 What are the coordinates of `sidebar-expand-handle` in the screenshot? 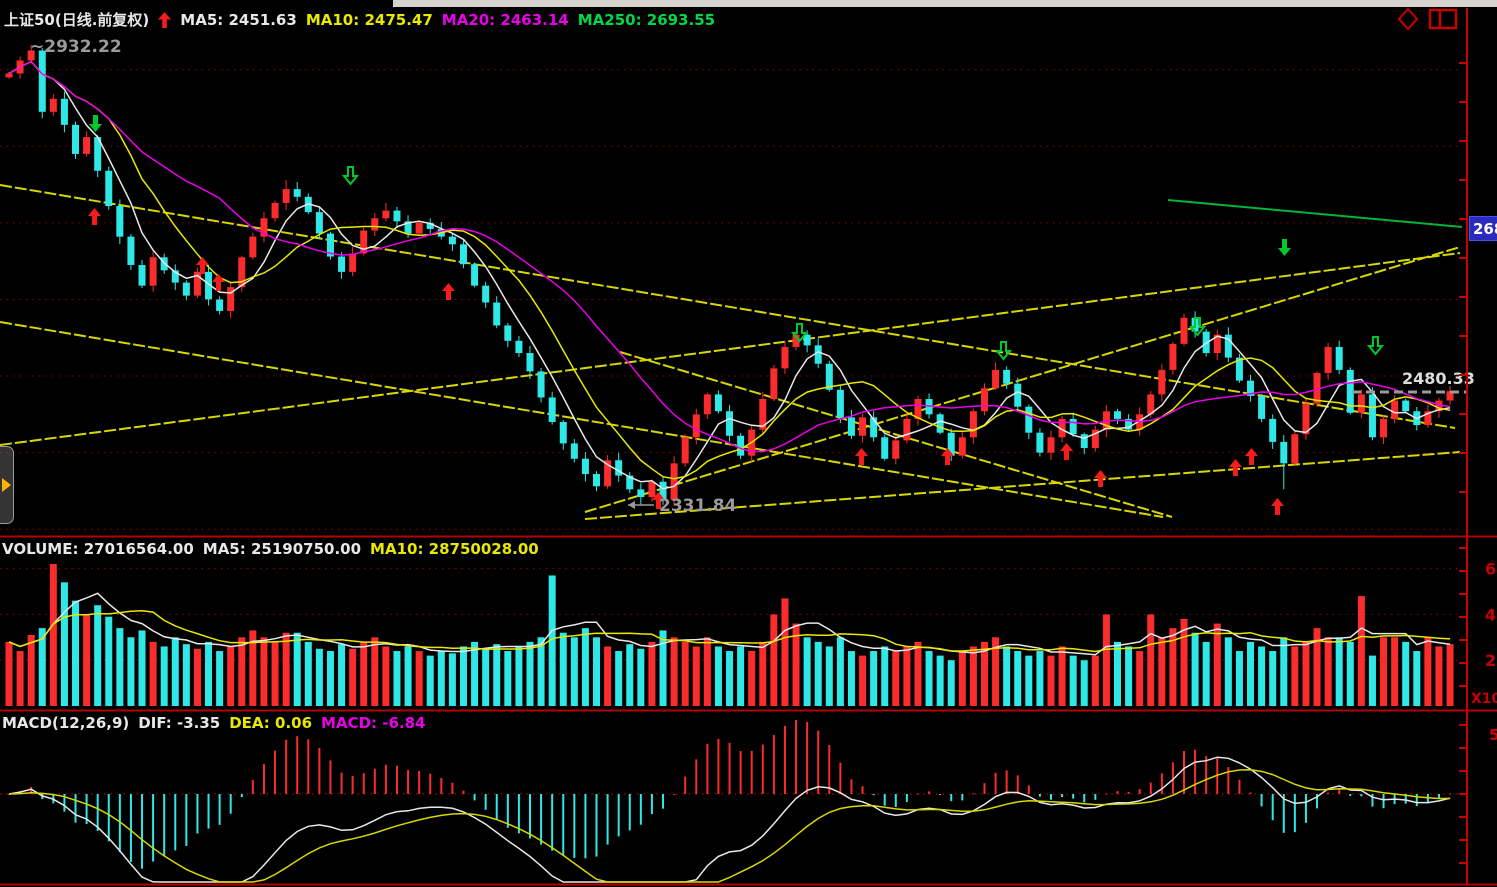 It's located at (7, 485).